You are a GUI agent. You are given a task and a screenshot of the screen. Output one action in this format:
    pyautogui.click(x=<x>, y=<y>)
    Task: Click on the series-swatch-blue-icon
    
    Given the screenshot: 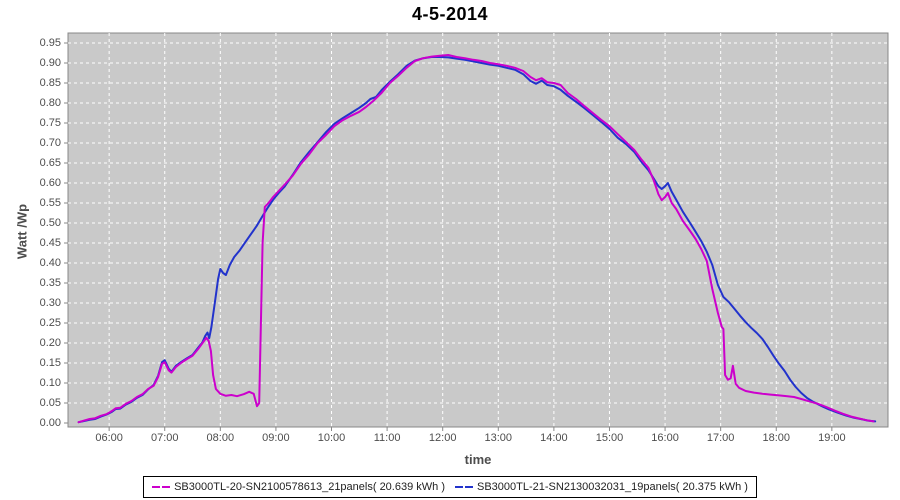 What is the action you would take?
    pyautogui.click(x=464, y=487)
    